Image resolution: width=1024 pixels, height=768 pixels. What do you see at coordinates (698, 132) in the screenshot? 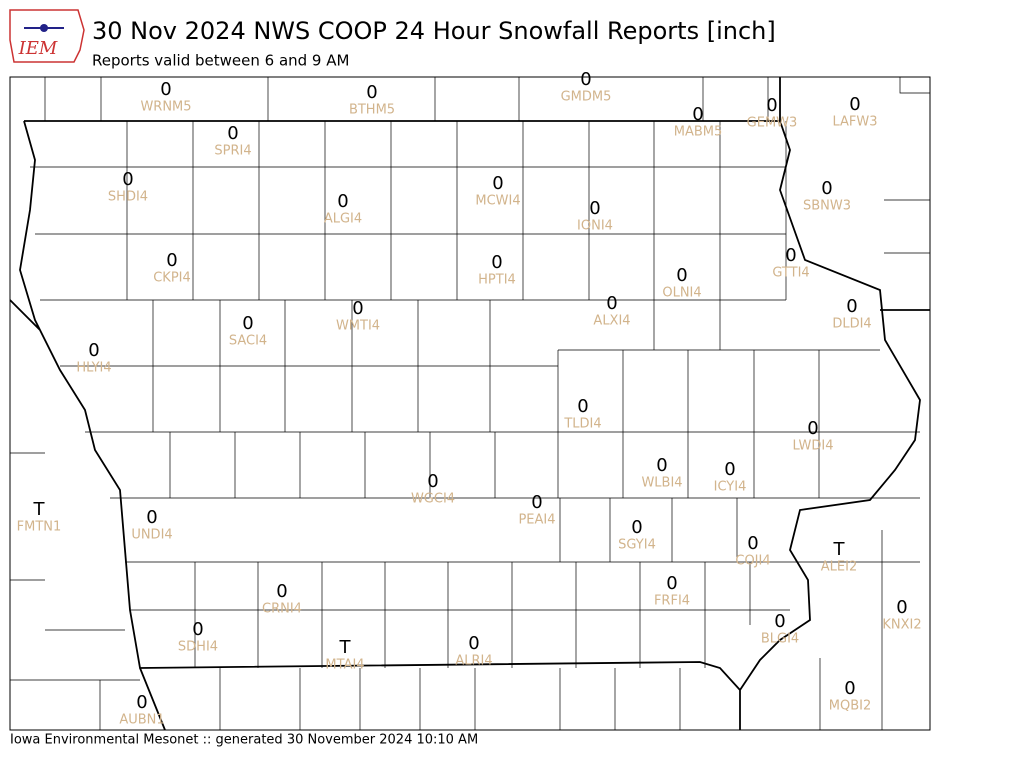
I see `station-id: MABM5` at bounding box center [698, 132].